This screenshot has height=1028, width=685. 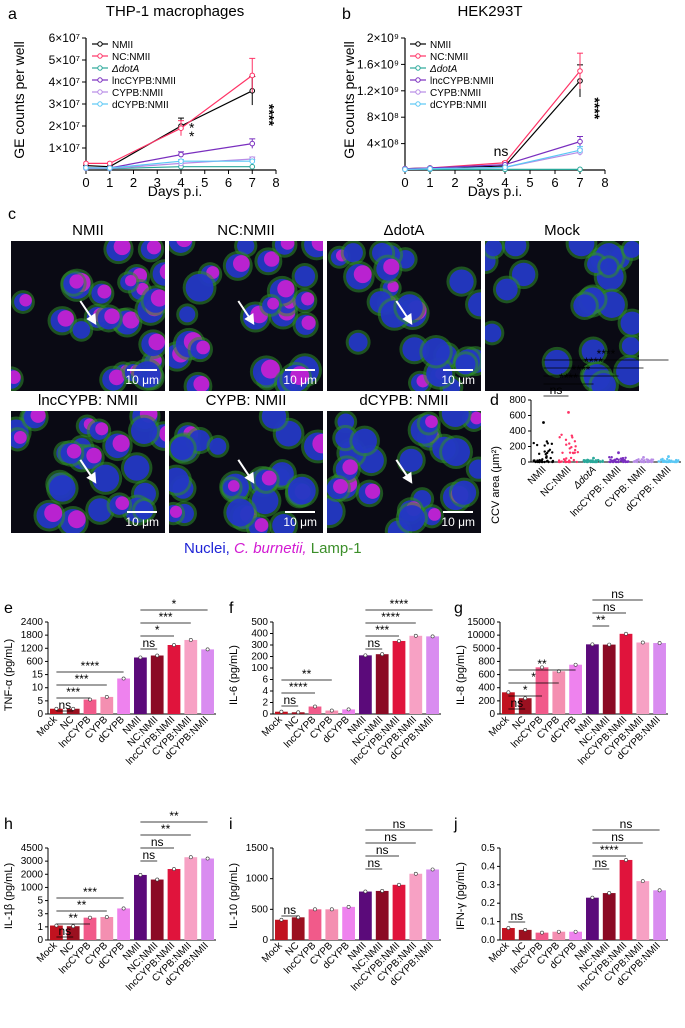 I want to click on panel-letter-j: j, so click(x=456, y=824).